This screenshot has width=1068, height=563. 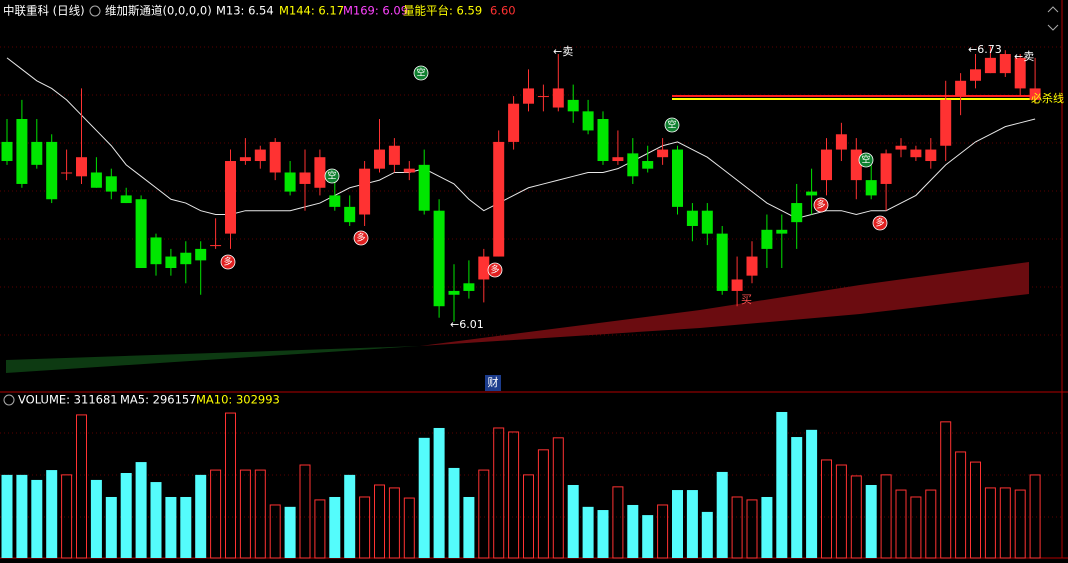 I want to click on ma10-label: MA10: 302993, so click(x=238, y=400).